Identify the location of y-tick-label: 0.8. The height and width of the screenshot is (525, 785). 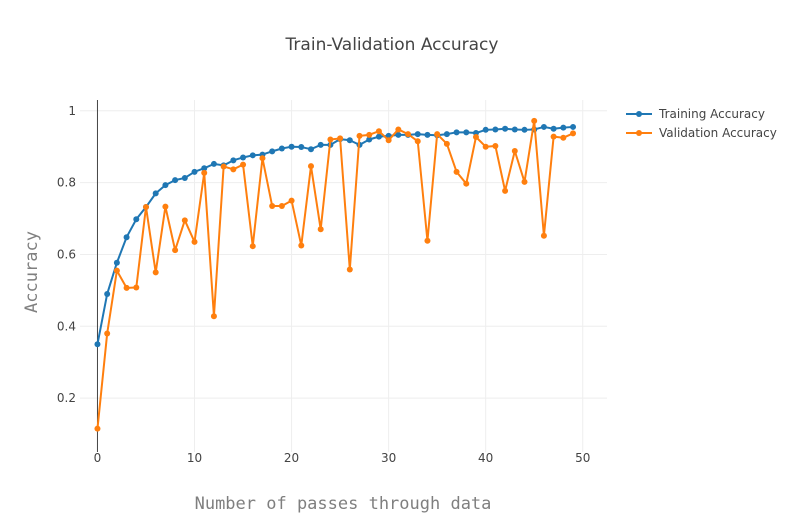
(66, 183).